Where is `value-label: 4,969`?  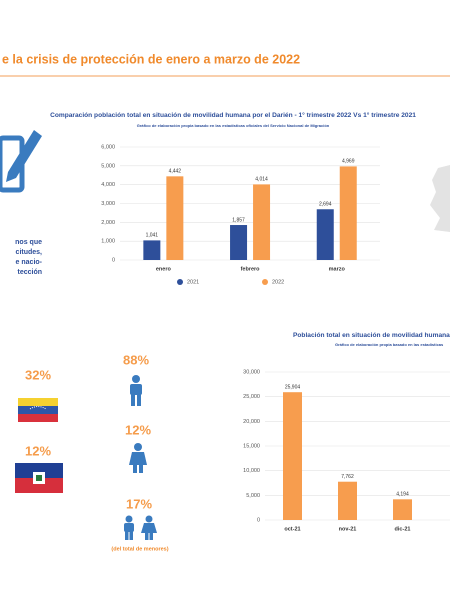 value-label: 4,969 is located at coordinates (348, 162).